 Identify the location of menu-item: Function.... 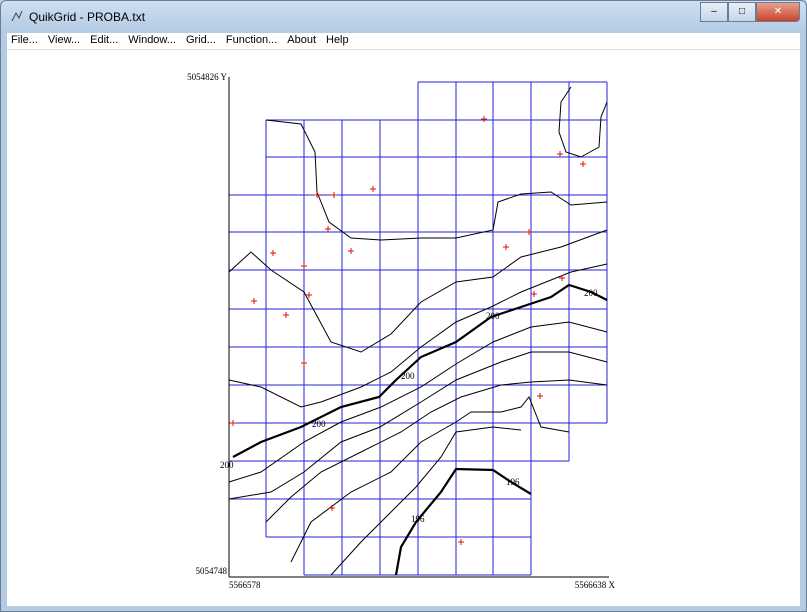
(251, 40).